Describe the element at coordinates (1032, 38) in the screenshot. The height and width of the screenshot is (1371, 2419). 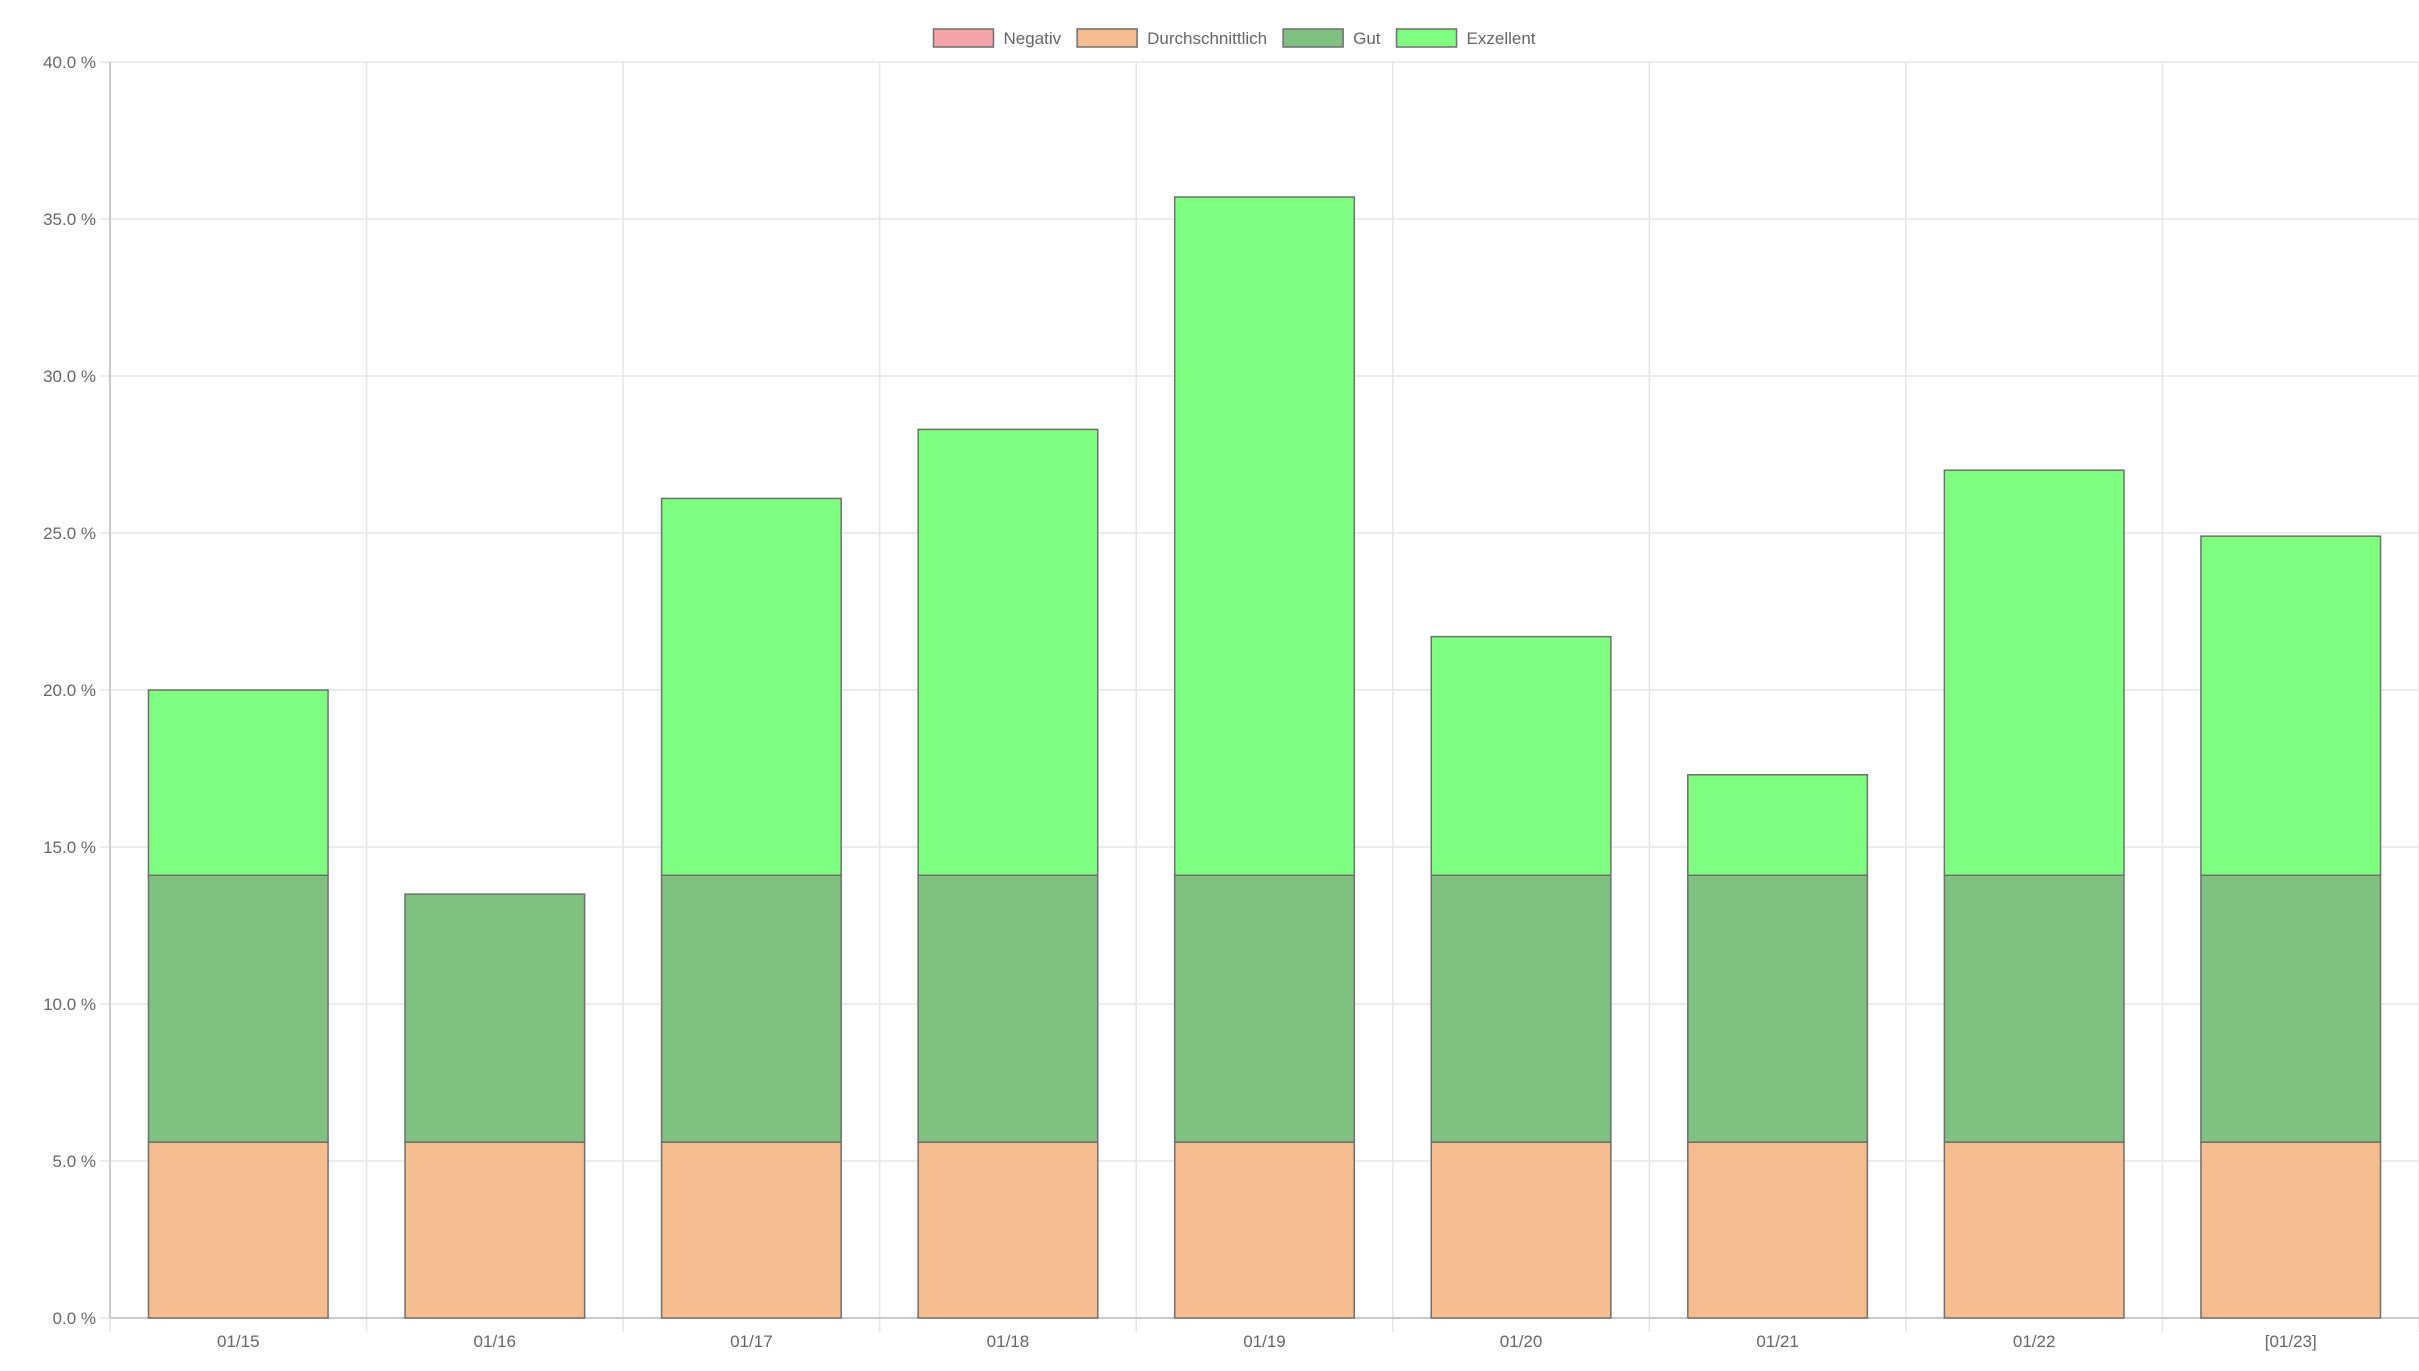
I see `legend-label: Negativ` at that location.